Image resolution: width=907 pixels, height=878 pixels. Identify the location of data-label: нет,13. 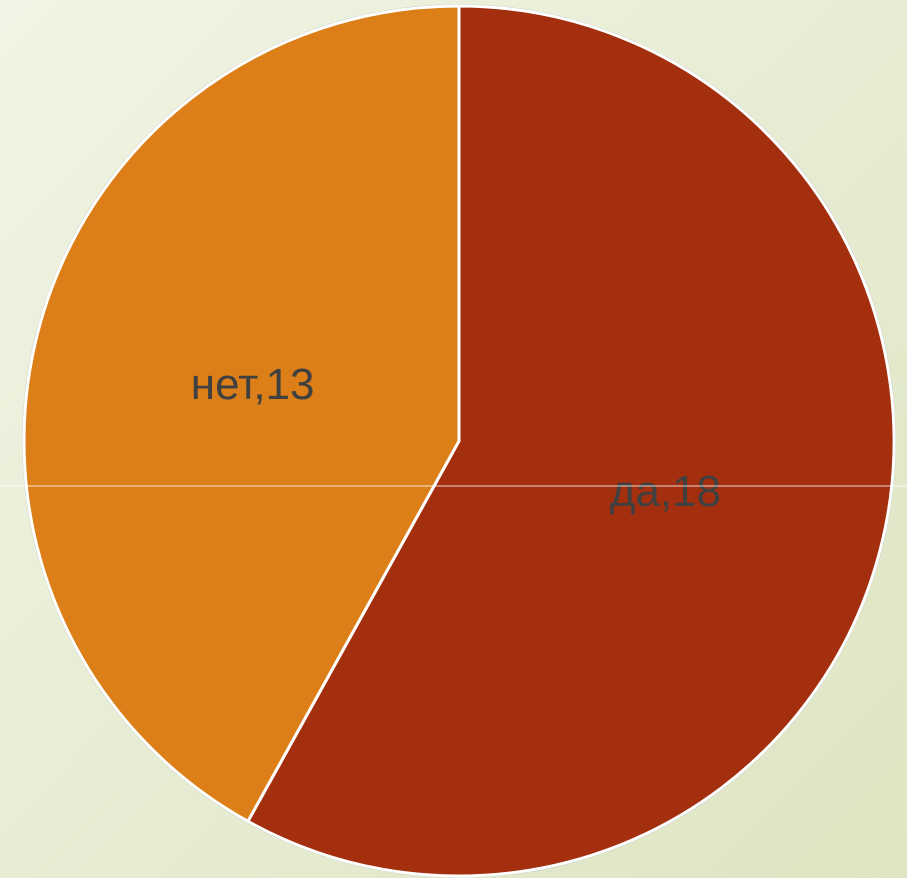
(253, 384).